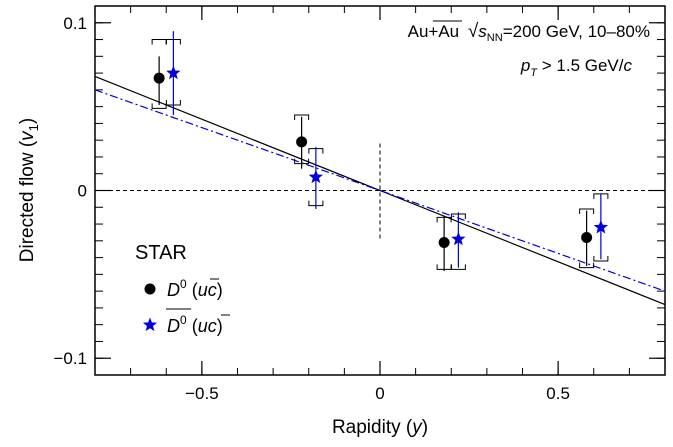 This screenshot has width=673, height=447. What do you see at coordinates (195, 324) in the screenshot?
I see `legend-label-d0bar: D0 (uc)` at bounding box center [195, 324].